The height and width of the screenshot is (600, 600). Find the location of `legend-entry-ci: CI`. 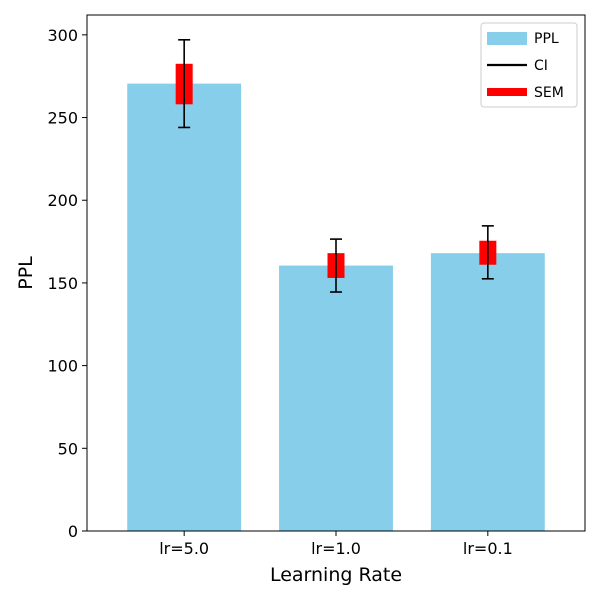

legend-entry-ci: CI is located at coordinates (517, 66).